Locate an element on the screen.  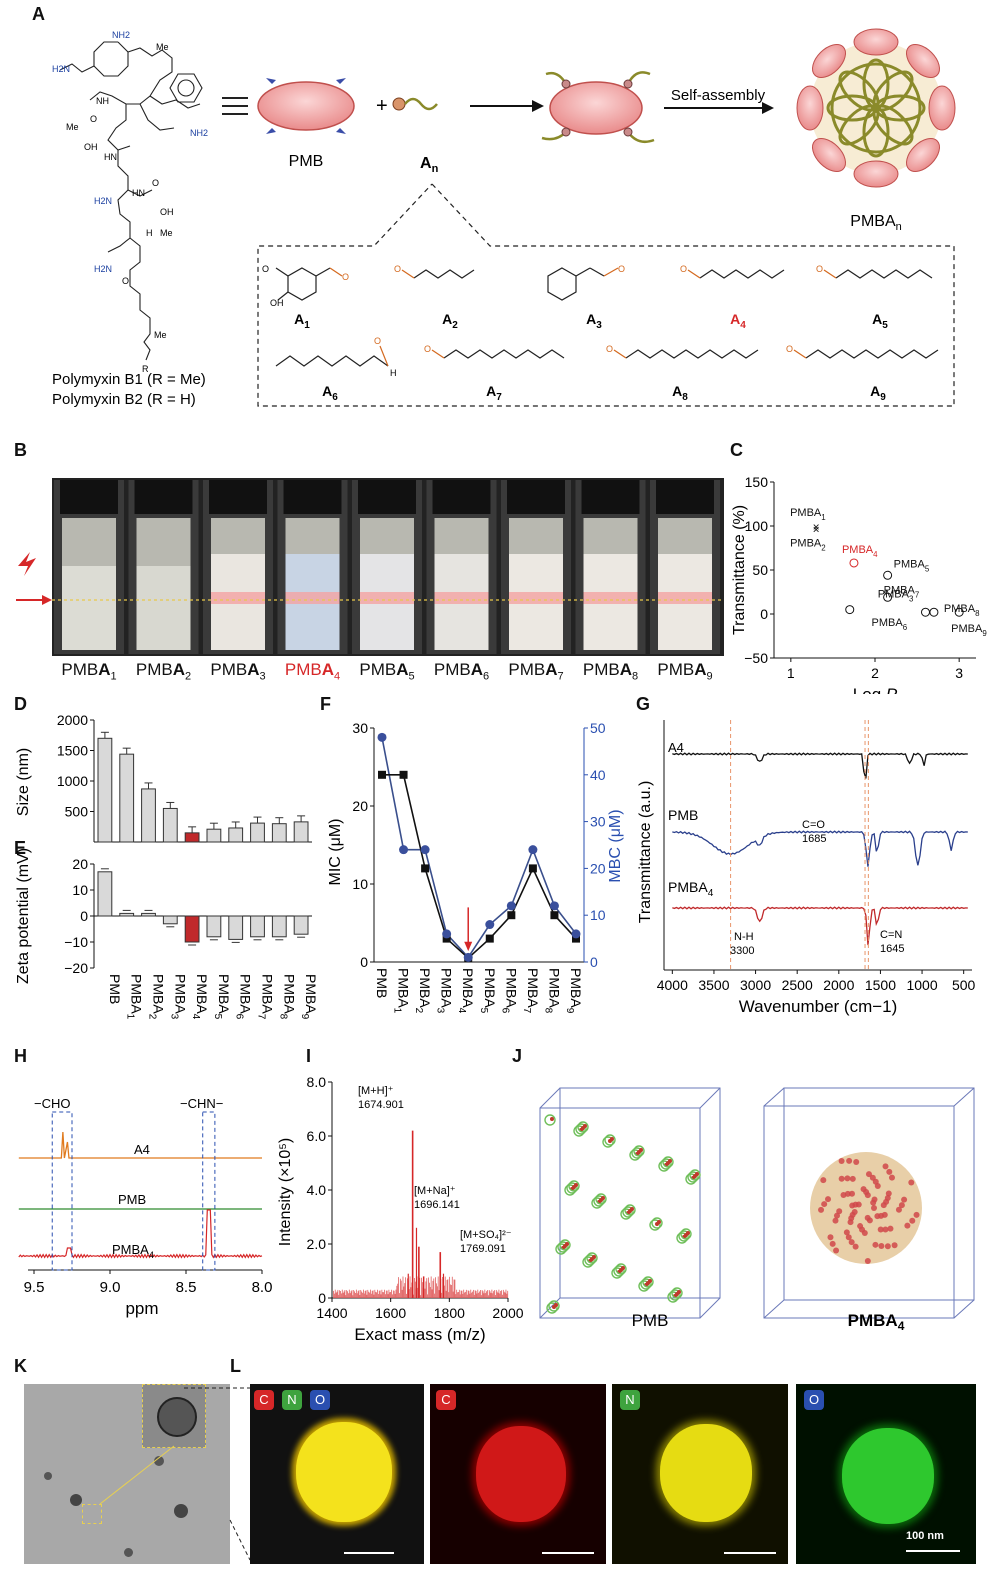
pmb-o-label-2: O is located at coordinates (155, 183).